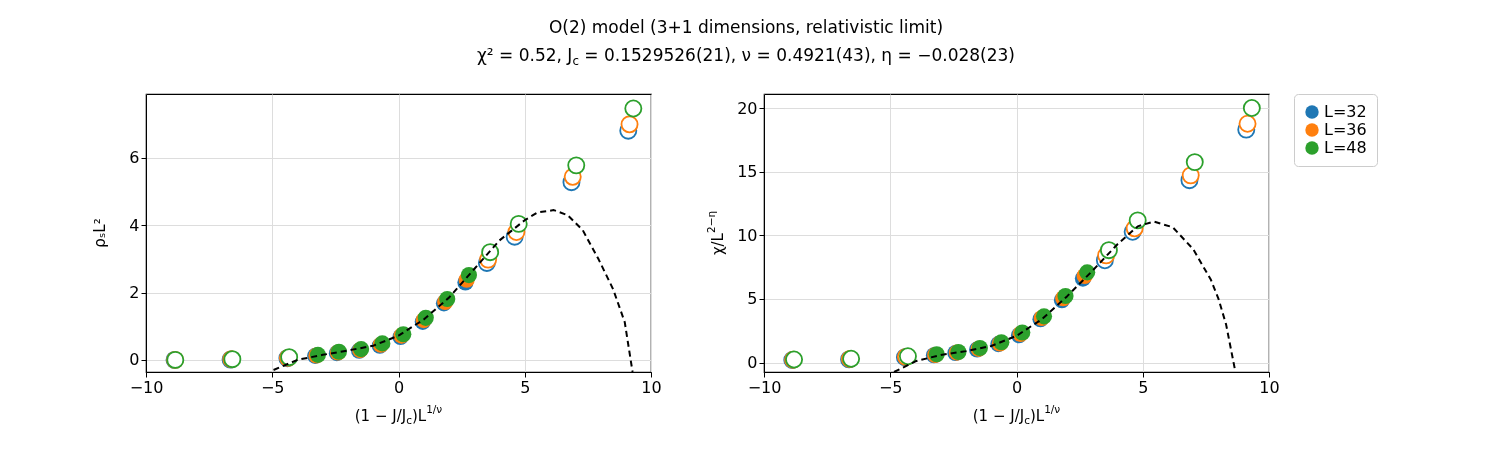  Describe the element at coordinates (134, 225) in the screenshot. I see `y-tick-label: 4` at that location.